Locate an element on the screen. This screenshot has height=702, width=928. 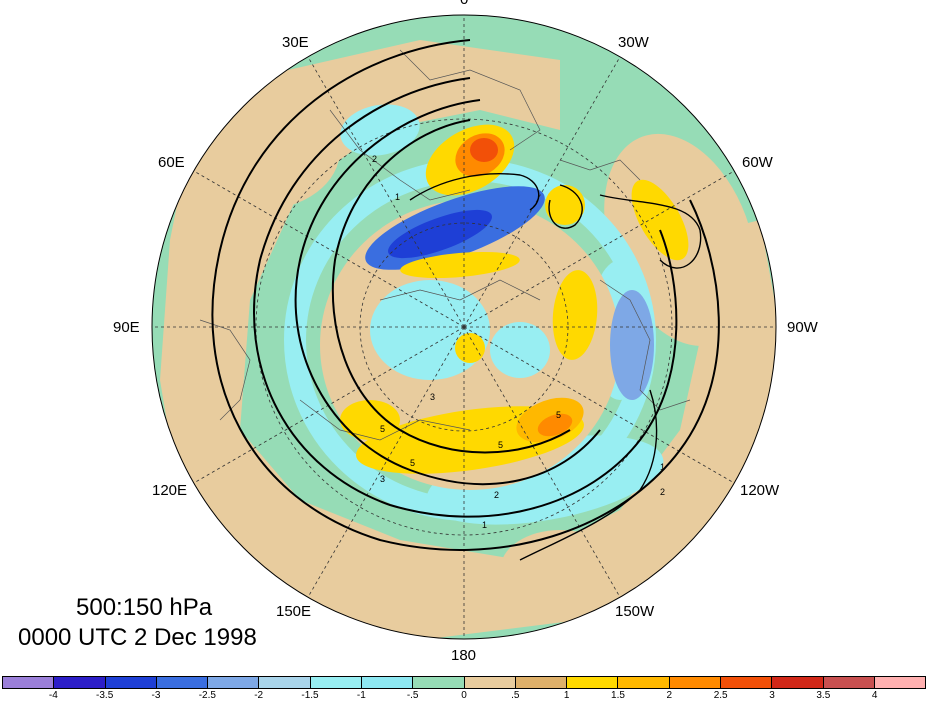
colorbar-tick-label: -.5 is located at coordinates (412, 695).